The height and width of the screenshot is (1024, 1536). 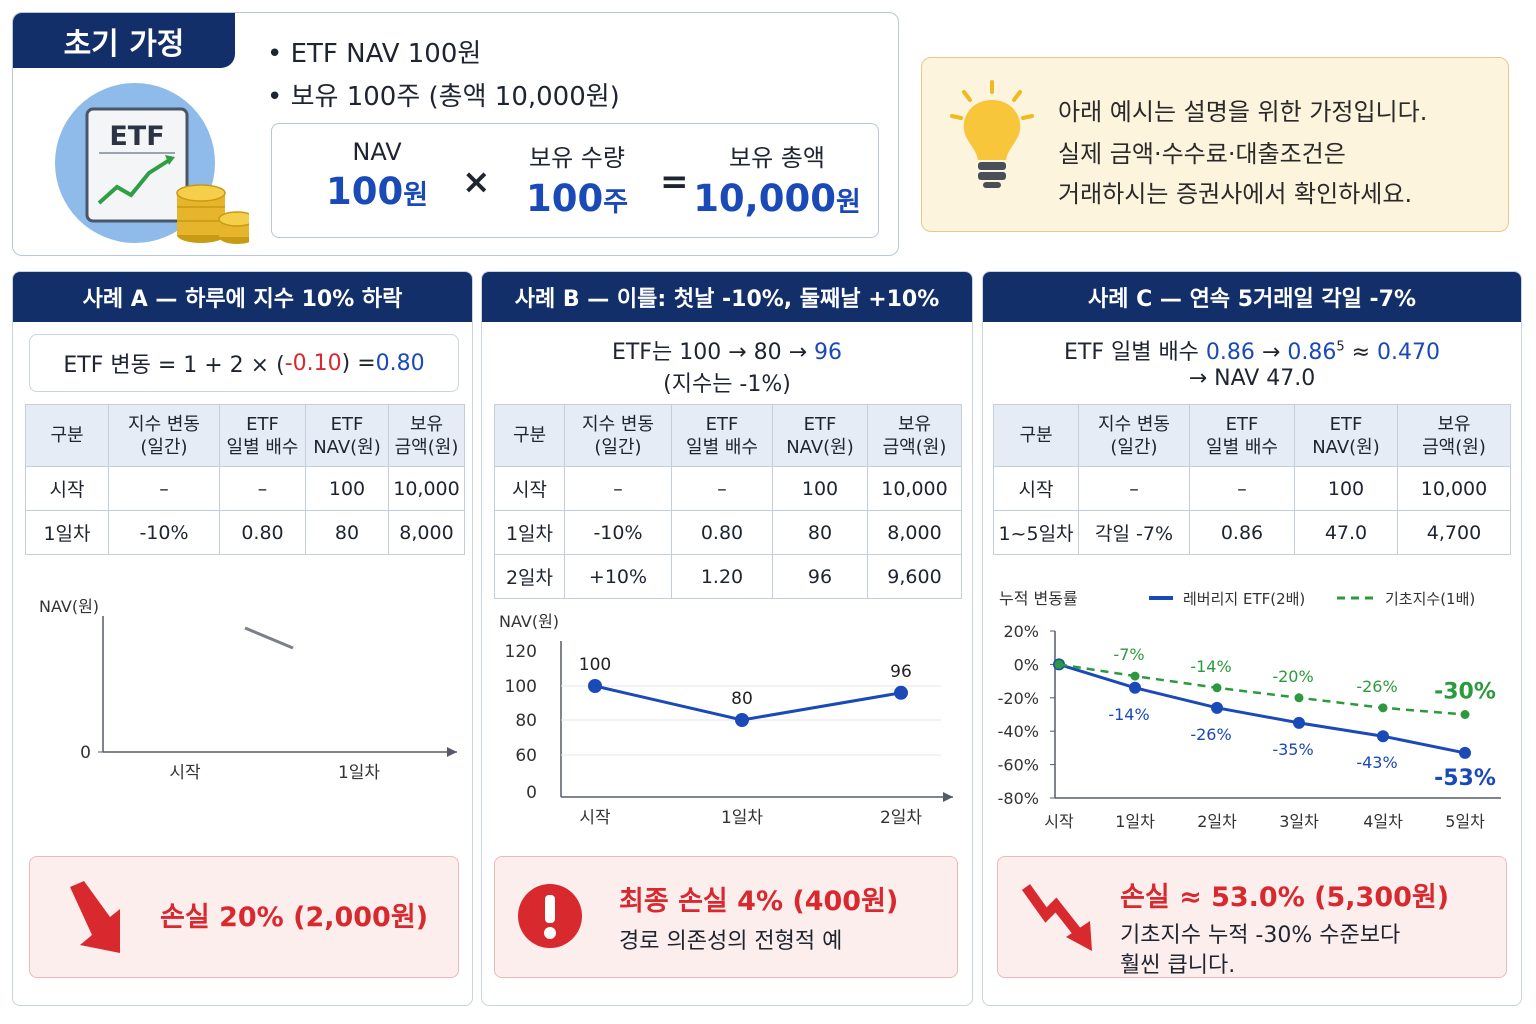 I want to click on assumptions-tag: 초기 가정, so click(x=124, y=40).